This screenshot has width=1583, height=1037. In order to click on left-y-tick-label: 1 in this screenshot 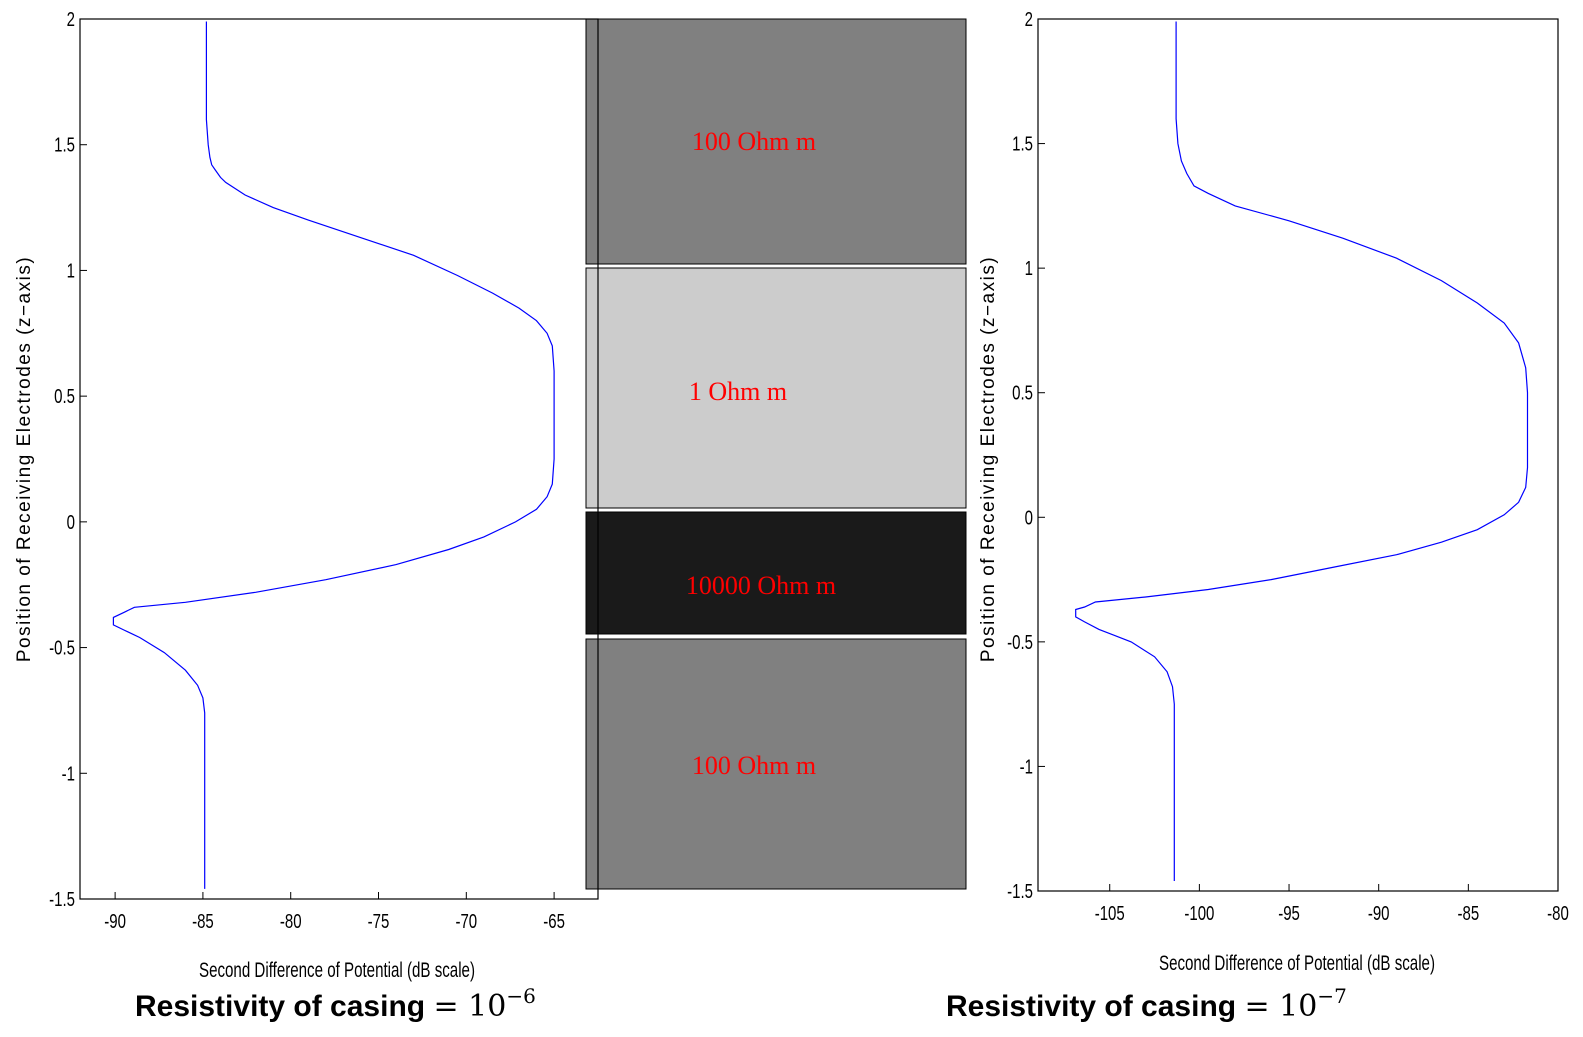, I will do `click(71, 270)`.